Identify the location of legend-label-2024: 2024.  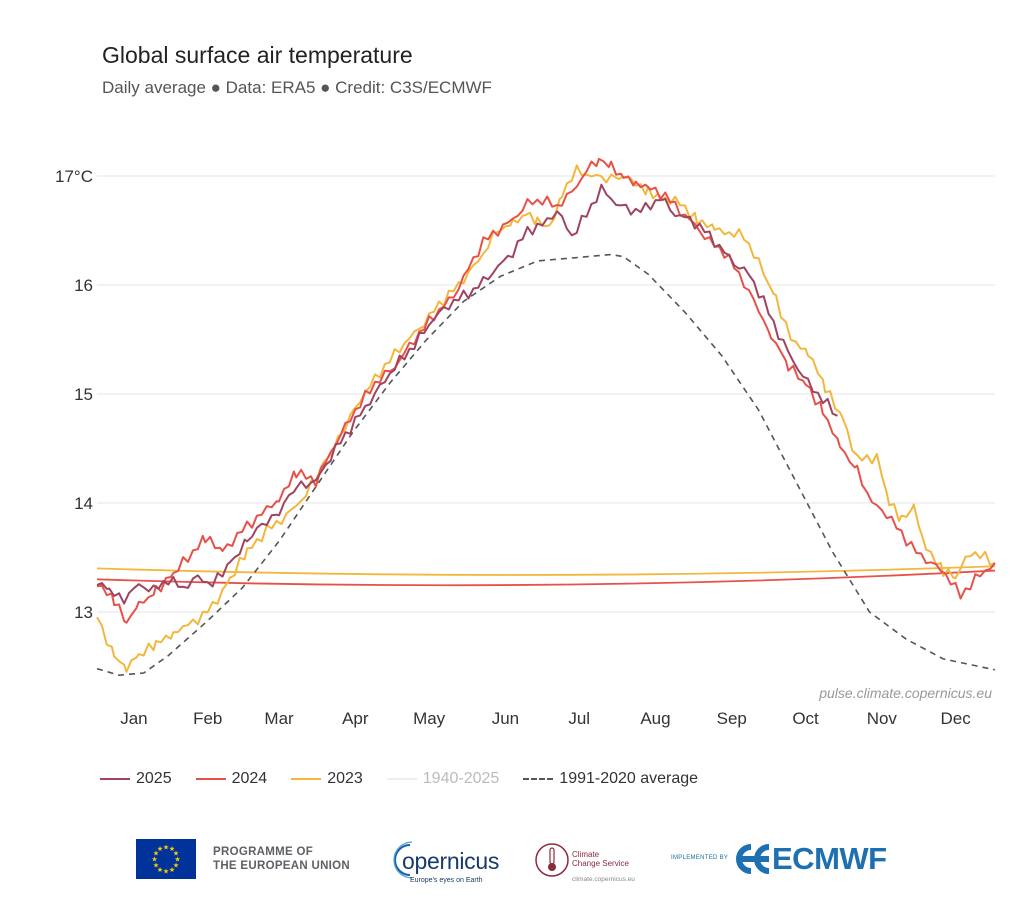
(249, 778).